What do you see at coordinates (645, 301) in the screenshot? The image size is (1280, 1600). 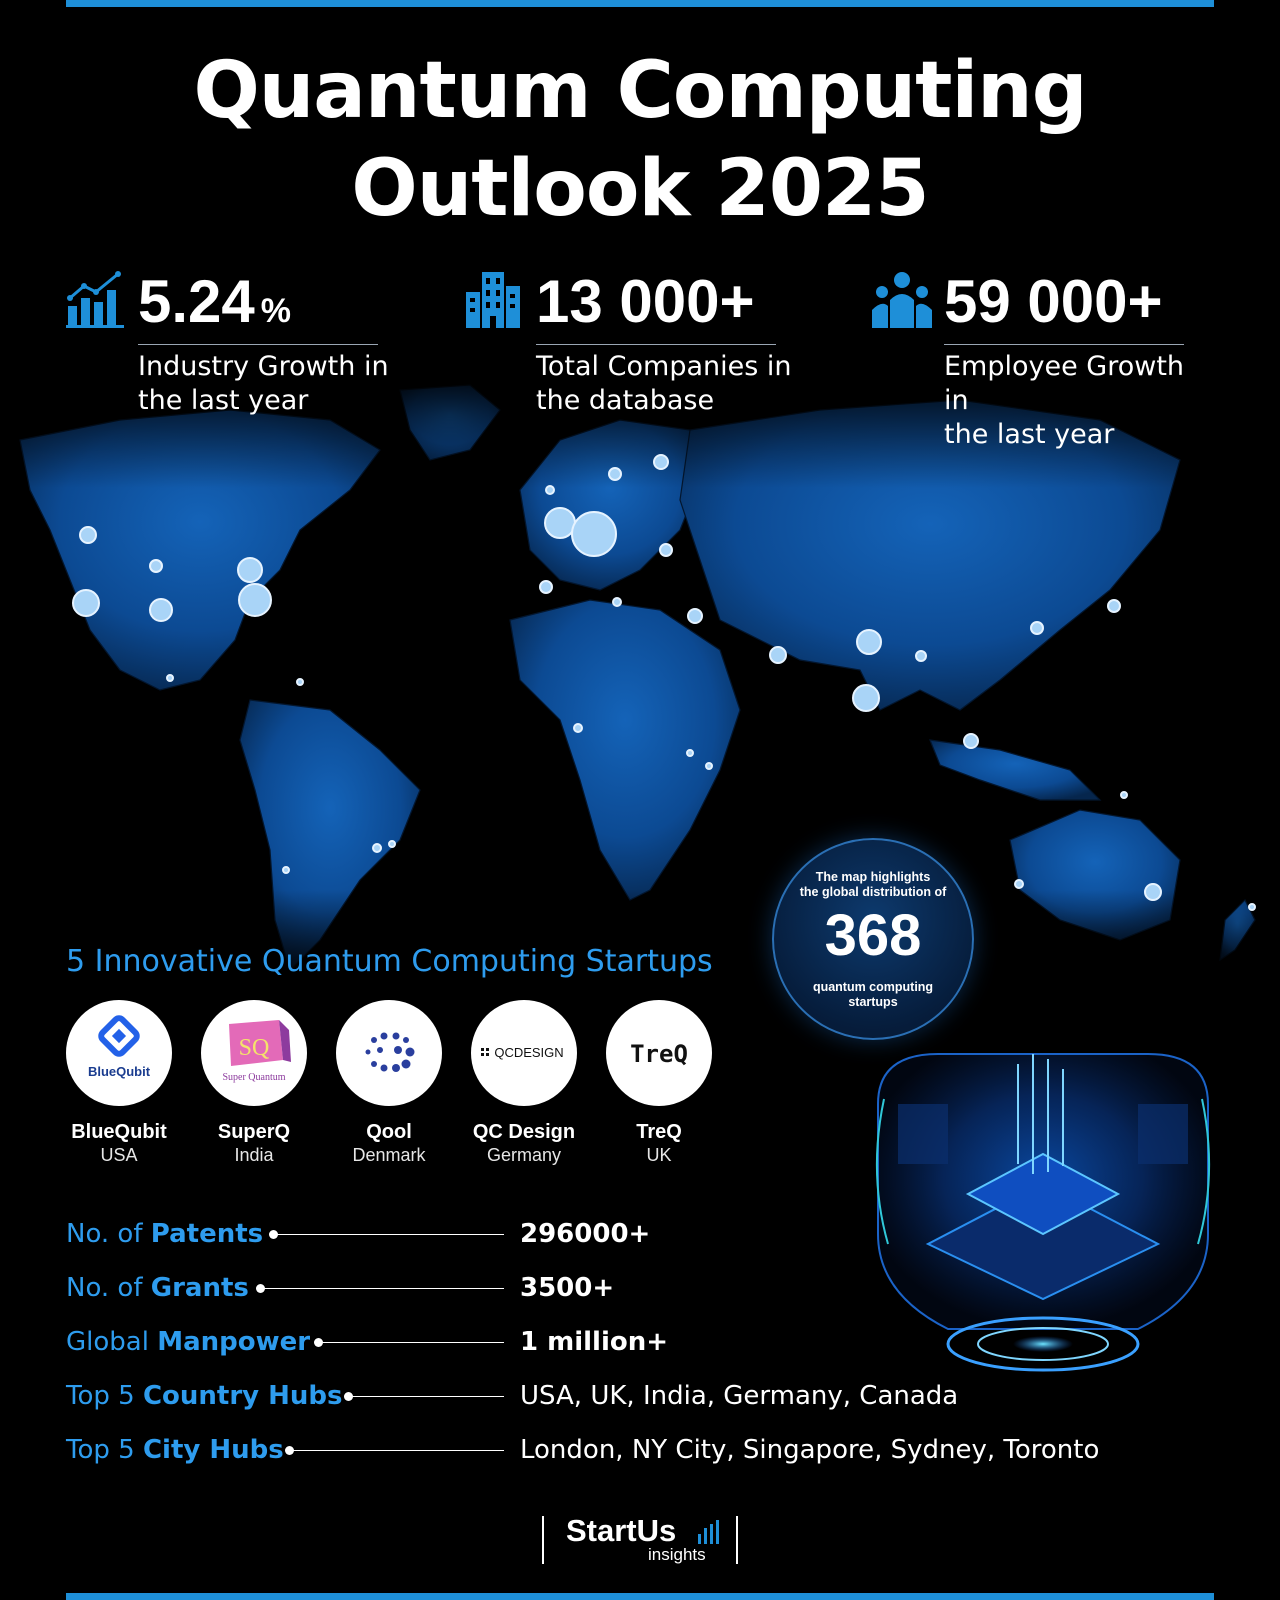 I see `stat-value: 13 000+` at bounding box center [645, 301].